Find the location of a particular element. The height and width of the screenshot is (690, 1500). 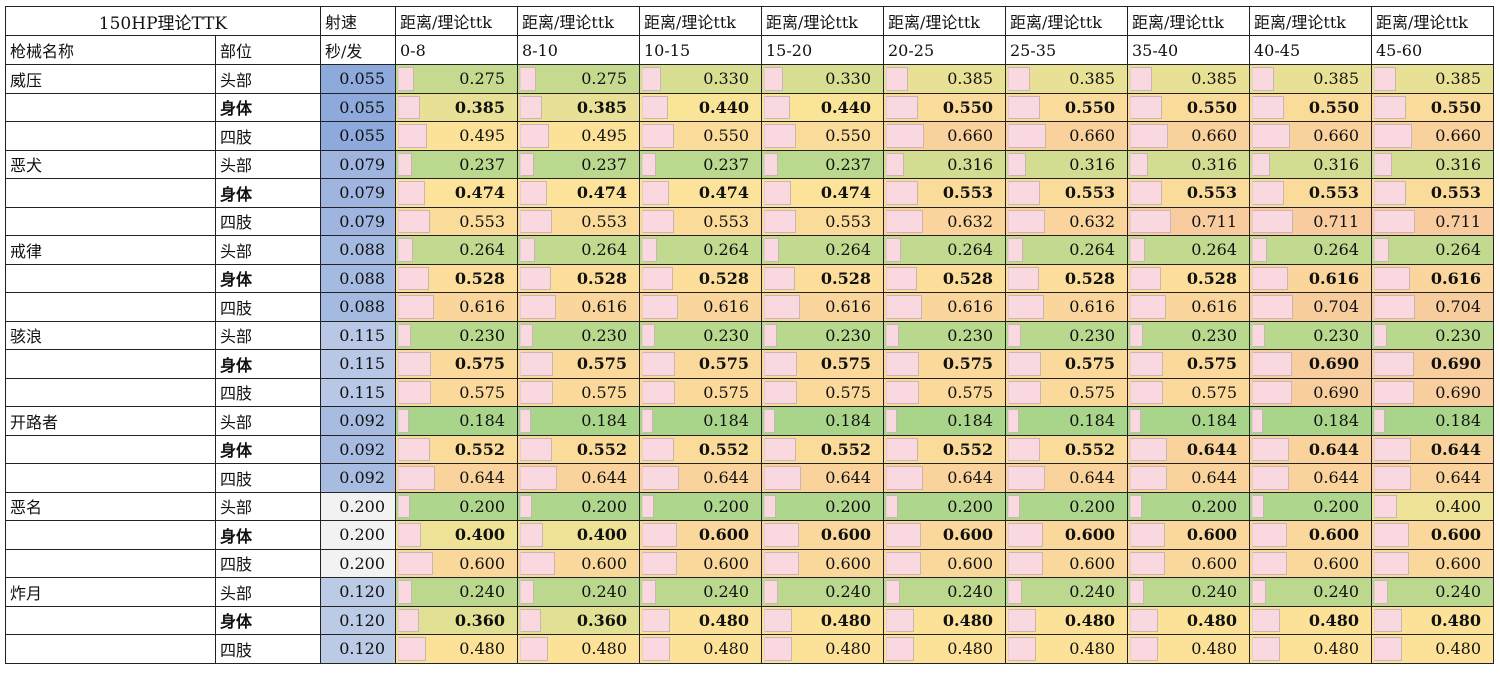

part-cell: 四肢 is located at coordinates (268, 563).